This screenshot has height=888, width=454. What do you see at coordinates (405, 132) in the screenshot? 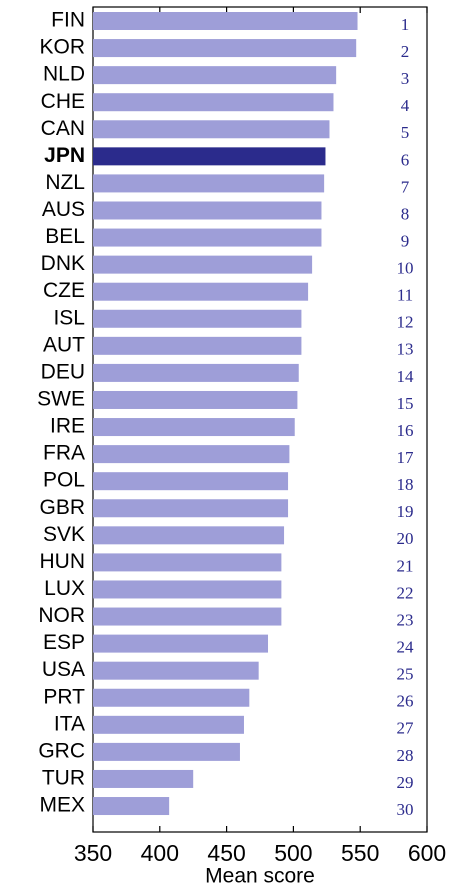
I see `rank-label: 5` at bounding box center [405, 132].